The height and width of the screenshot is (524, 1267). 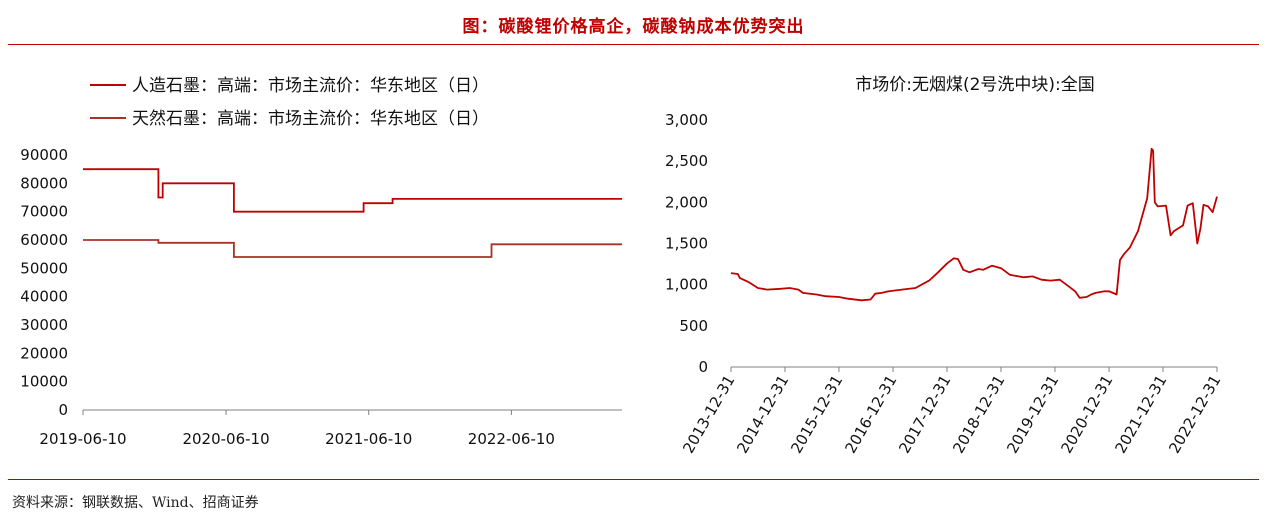 I want to click on y-tick-label: 10000, so click(x=44, y=382).